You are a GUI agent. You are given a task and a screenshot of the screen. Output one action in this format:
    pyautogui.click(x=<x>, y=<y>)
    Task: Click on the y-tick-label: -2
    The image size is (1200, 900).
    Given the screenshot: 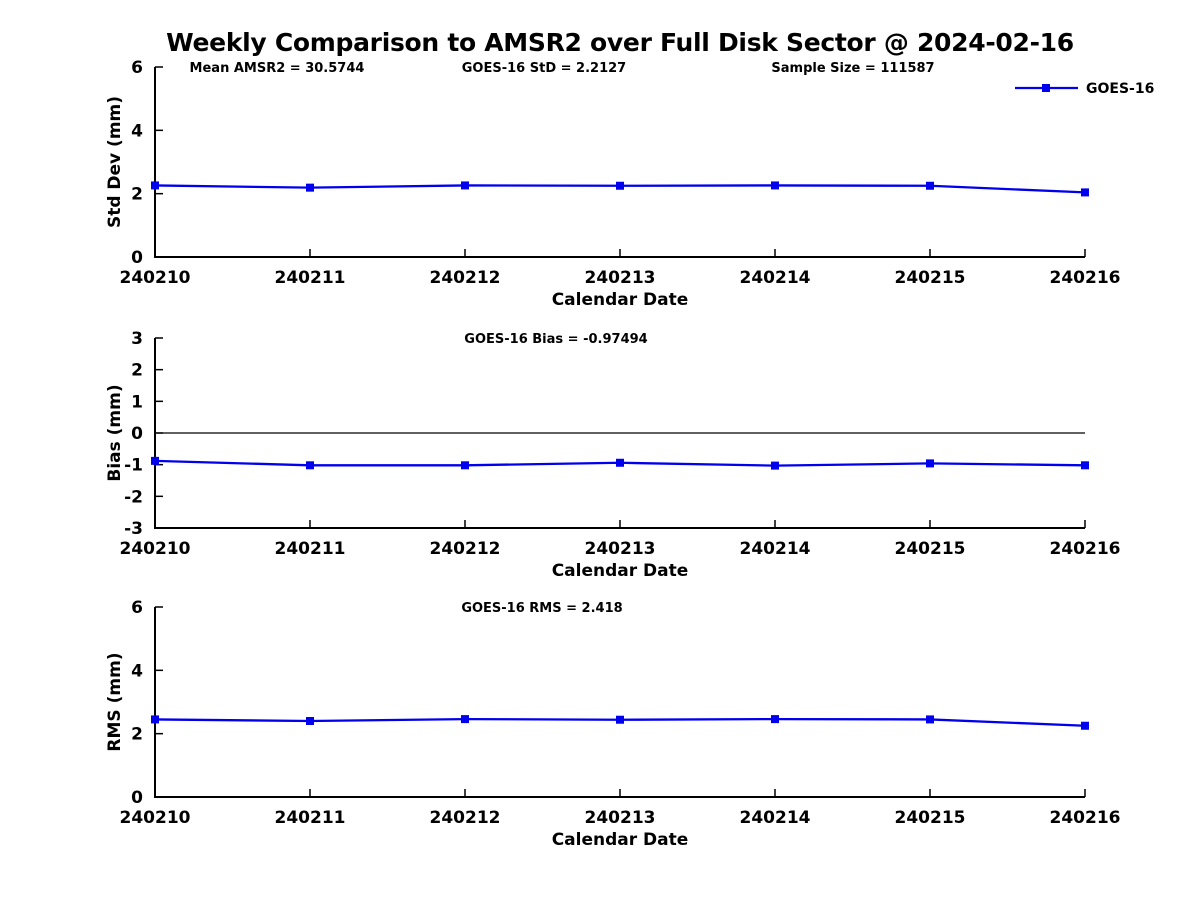 What is the action you would take?
    pyautogui.click(x=133, y=497)
    